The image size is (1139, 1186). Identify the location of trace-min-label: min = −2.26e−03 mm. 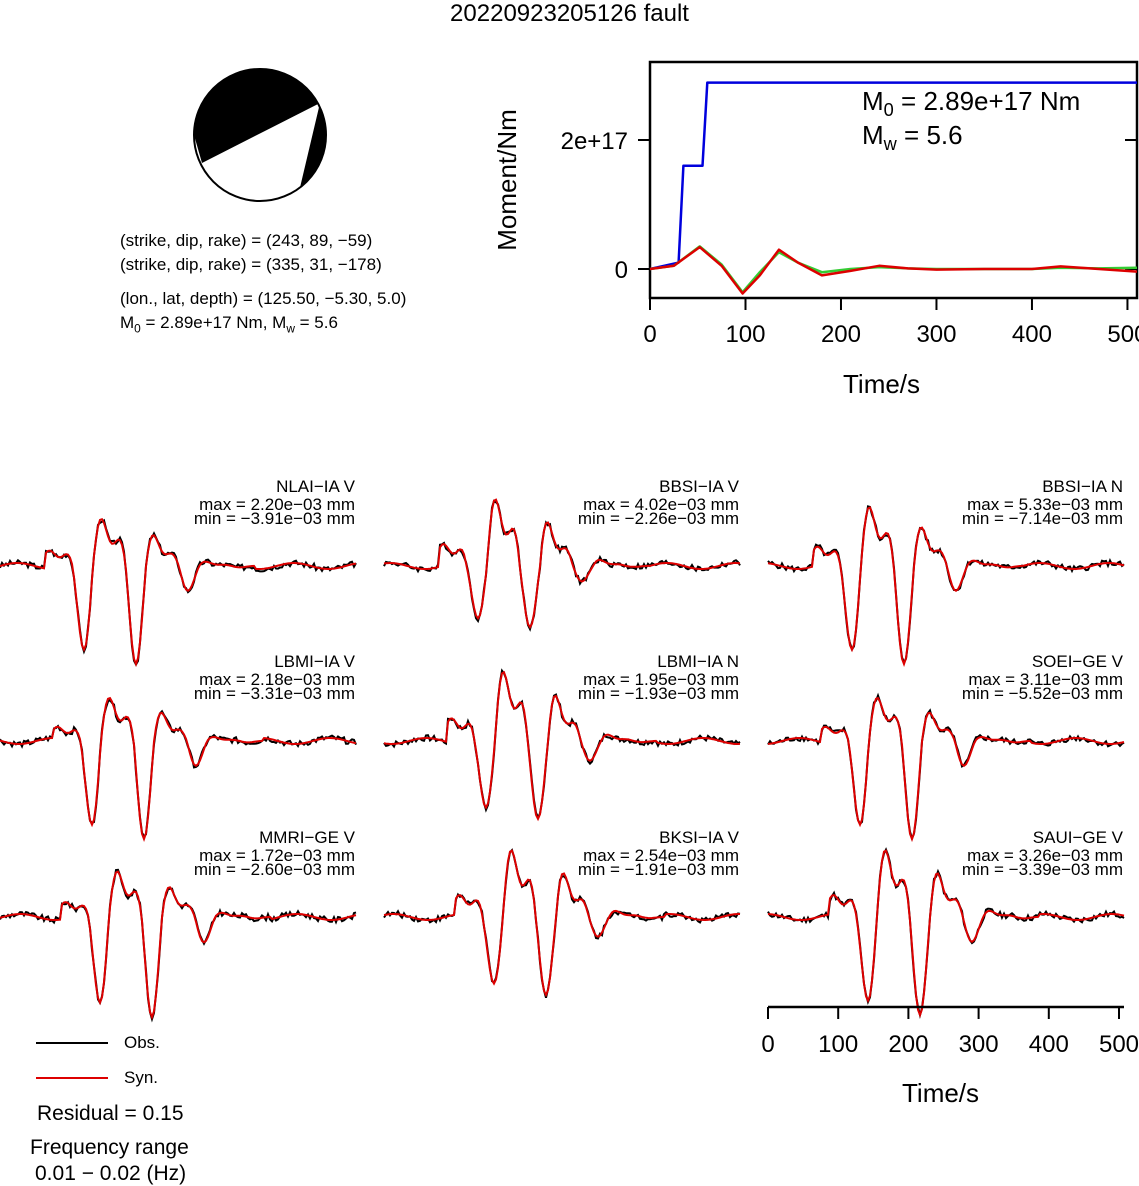
(658, 518).